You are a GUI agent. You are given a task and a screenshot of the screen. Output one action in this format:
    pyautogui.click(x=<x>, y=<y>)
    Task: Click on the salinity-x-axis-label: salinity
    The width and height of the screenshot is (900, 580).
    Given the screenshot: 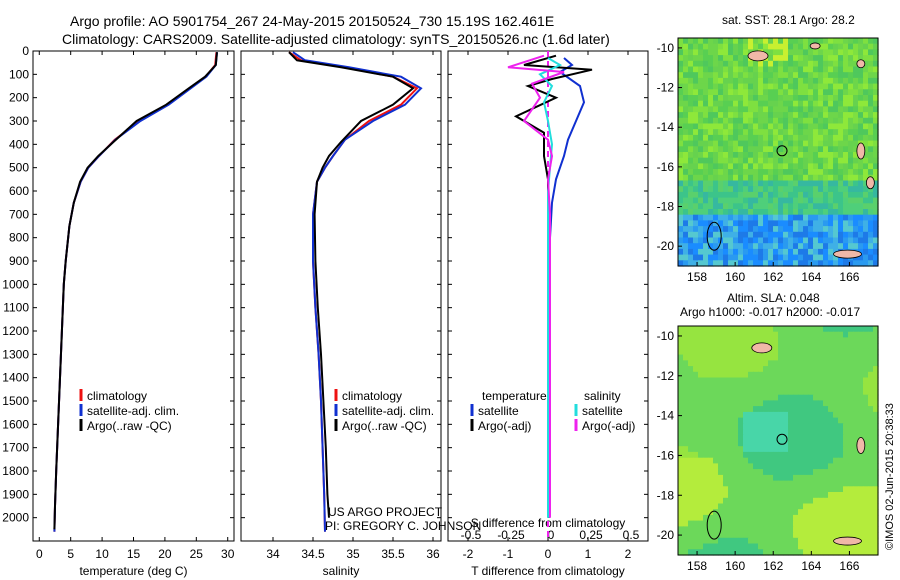 What is the action you would take?
    pyautogui.click(x=341, y=571)
    